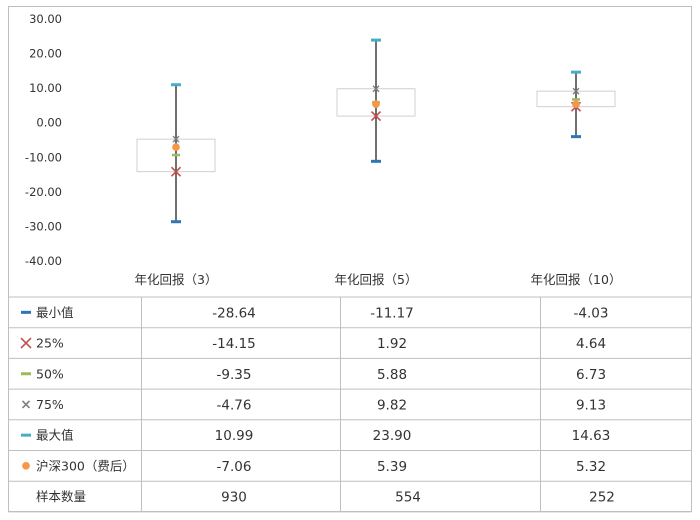  What do you see at coordinates (176, 279) in the screenshot?
I see `x-category-label: 年化回报（3）` at bounding box center [176, 279].